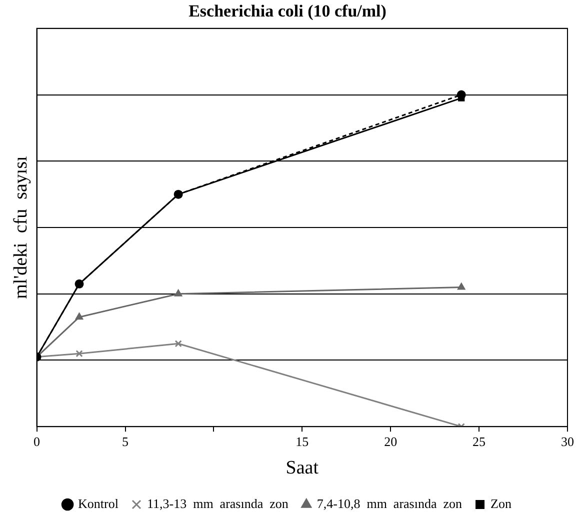 This screenshot has width=577, height=527. I want to click on x-tick-label: 25, so click(479, 441).